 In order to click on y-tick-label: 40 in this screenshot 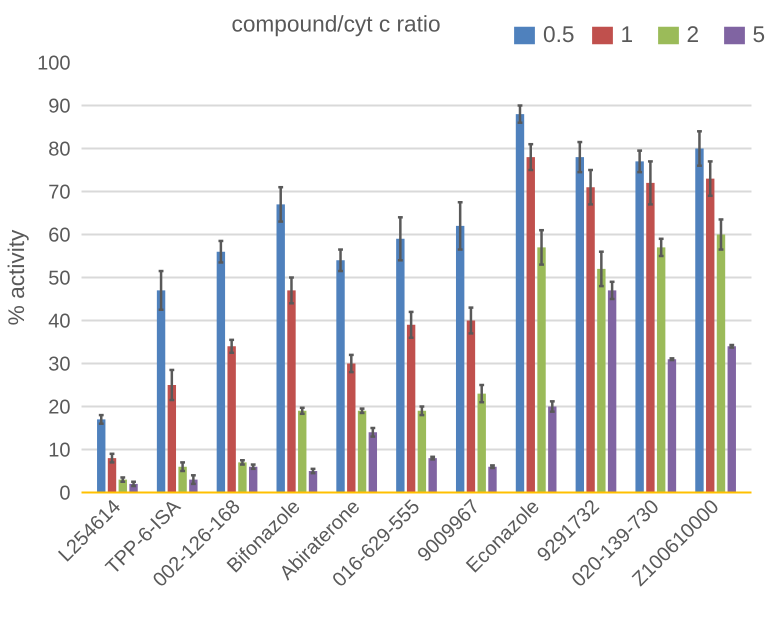, I will do `click(59, 321)`.